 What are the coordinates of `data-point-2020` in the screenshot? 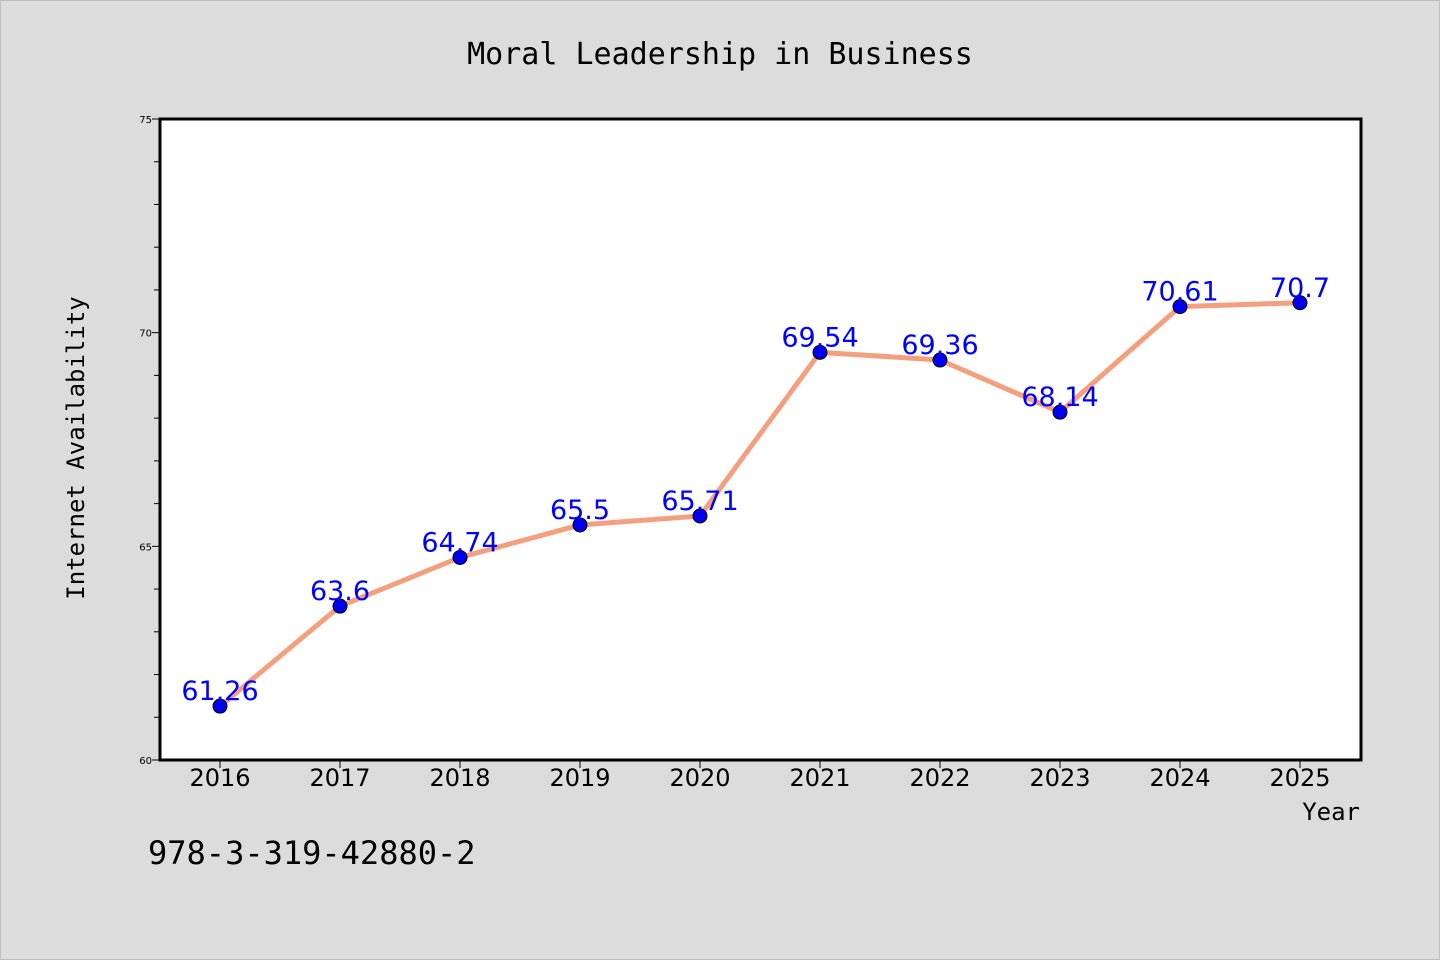 It's located at (700, 516).